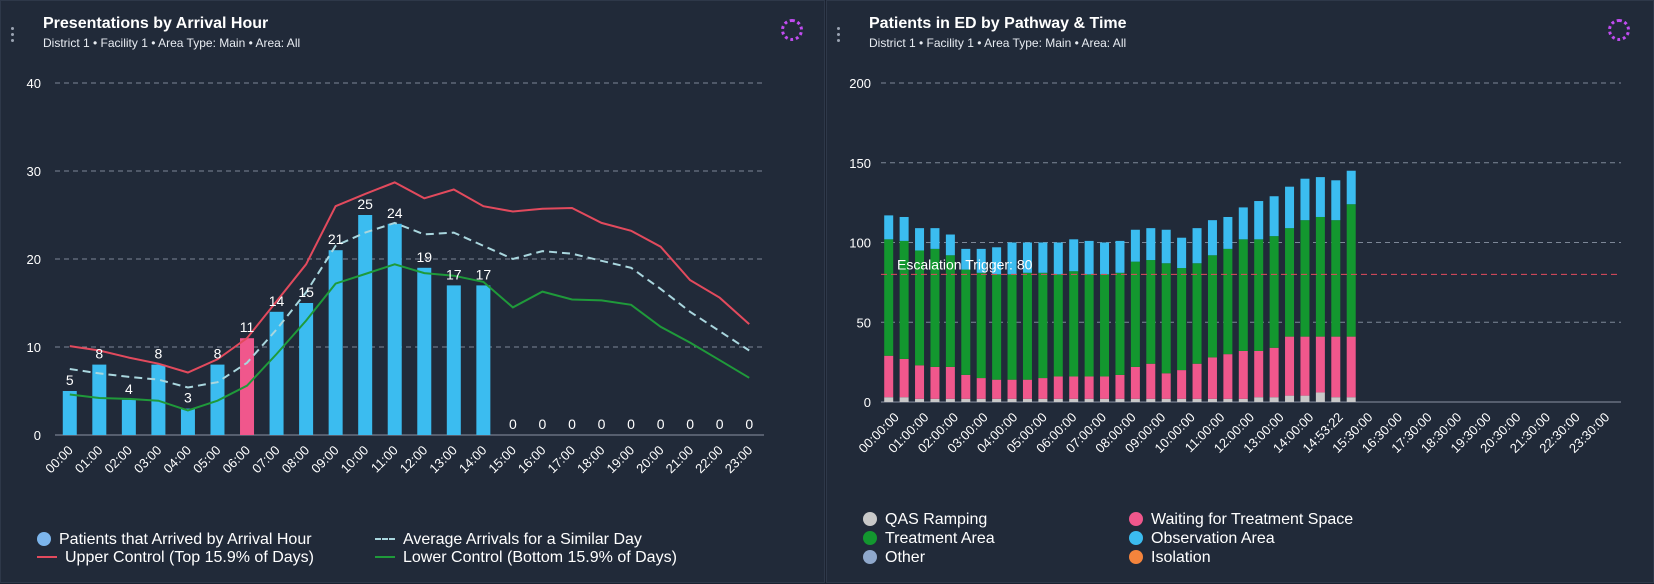  Describe the element at coordinates (296, 460) in the screenshot. I see `x-tick-label: 08:00` at that location.